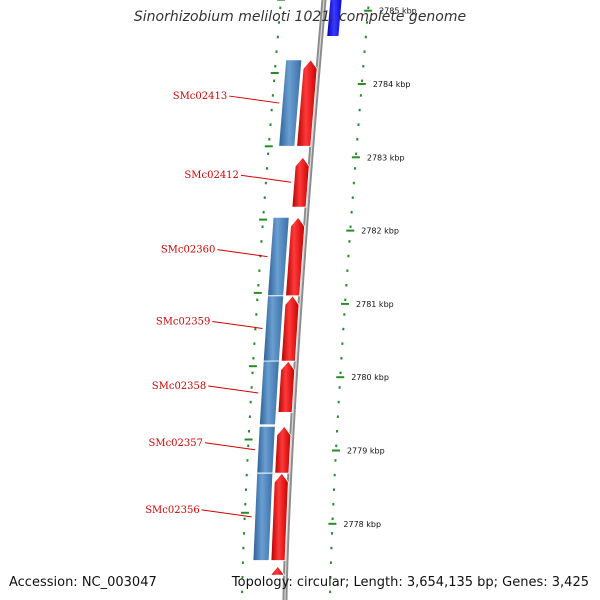  I want to click on reverse-cds-SMc02360, so click(278, 256).